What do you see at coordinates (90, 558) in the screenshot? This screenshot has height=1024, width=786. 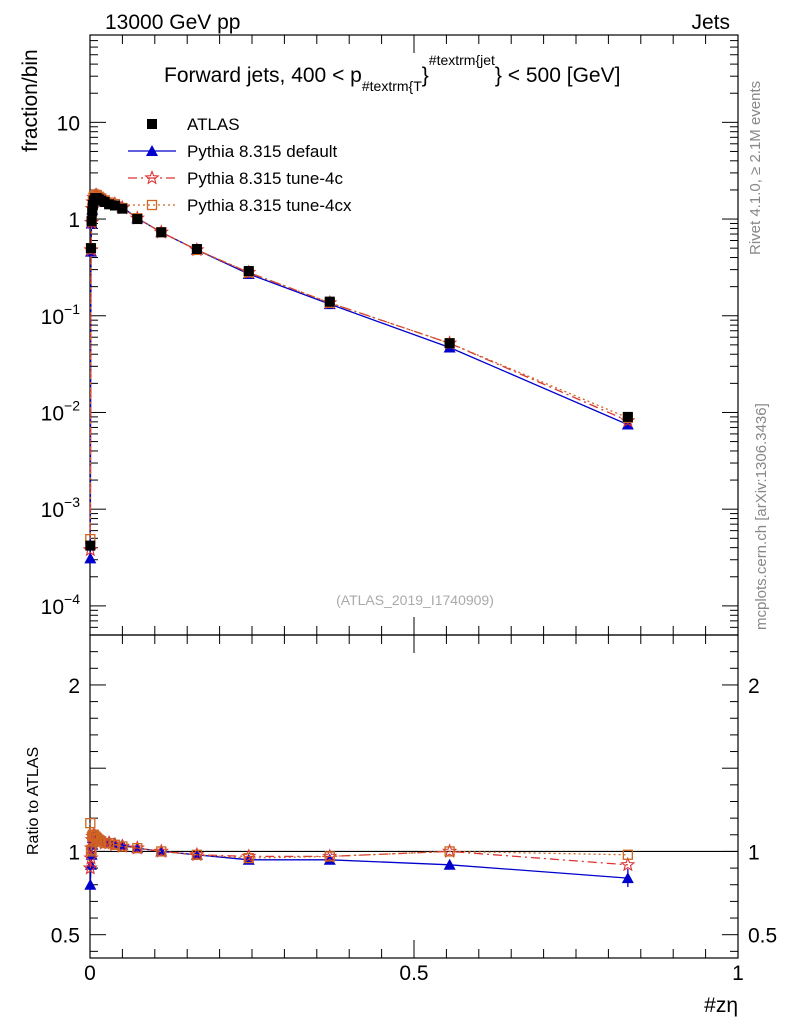 I see `point-pythia-8-315-default` at bounding box center [90, 558].